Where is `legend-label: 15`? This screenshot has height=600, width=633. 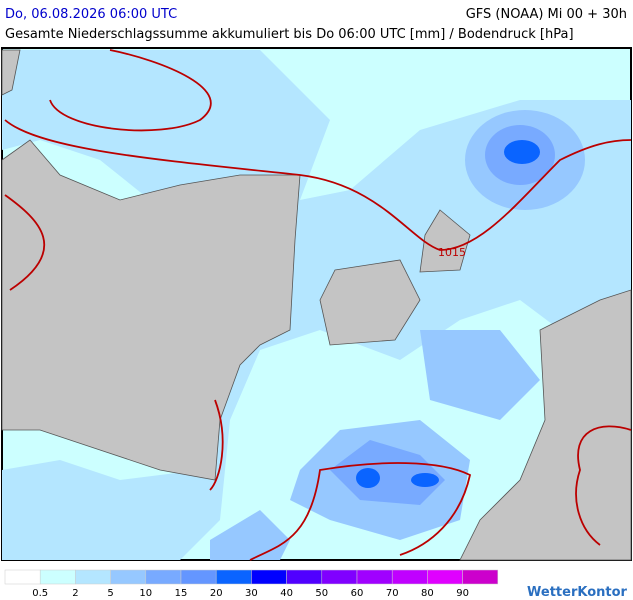 legend-label: 15 is located at coordinates (181, 593).